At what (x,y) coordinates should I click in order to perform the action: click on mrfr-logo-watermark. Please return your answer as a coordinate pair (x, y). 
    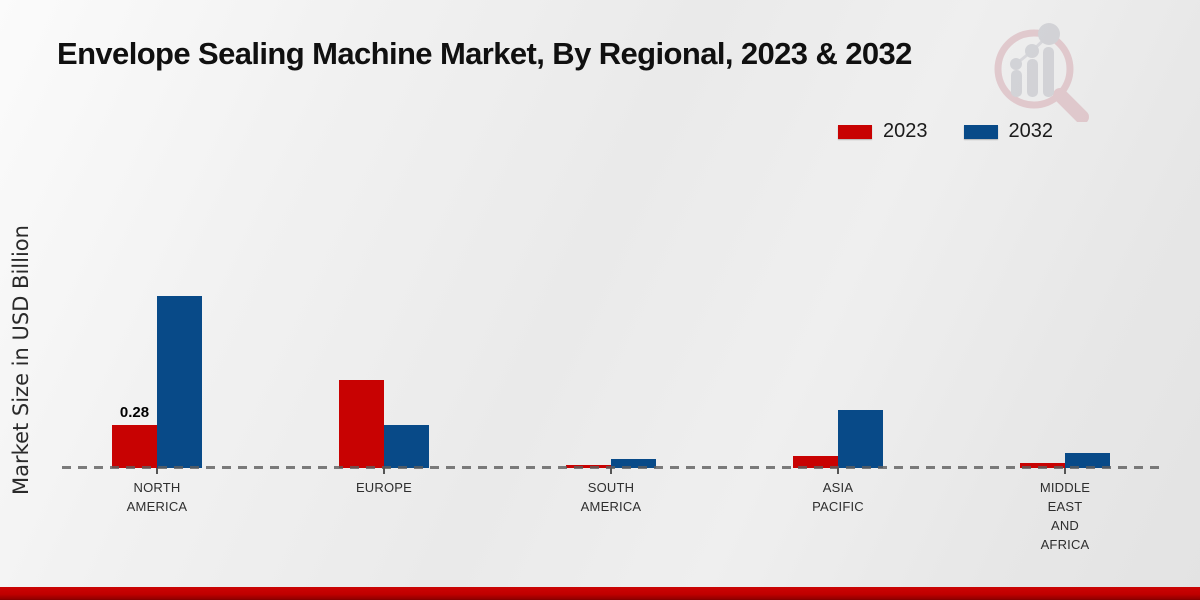
    Looking at the image, I should click on (1041, 72).